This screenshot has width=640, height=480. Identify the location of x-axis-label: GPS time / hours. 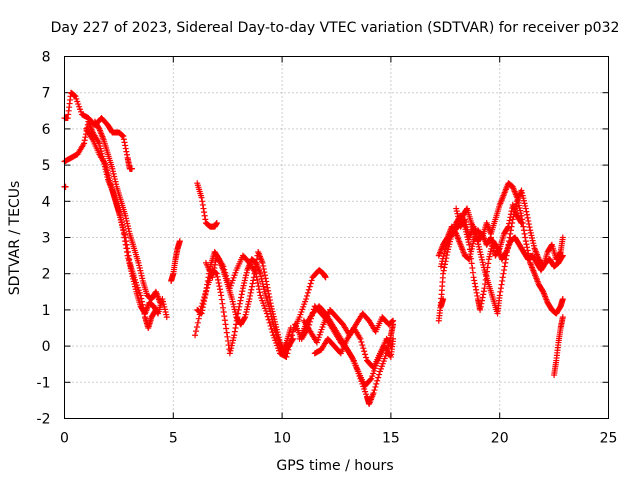
(334, 466).